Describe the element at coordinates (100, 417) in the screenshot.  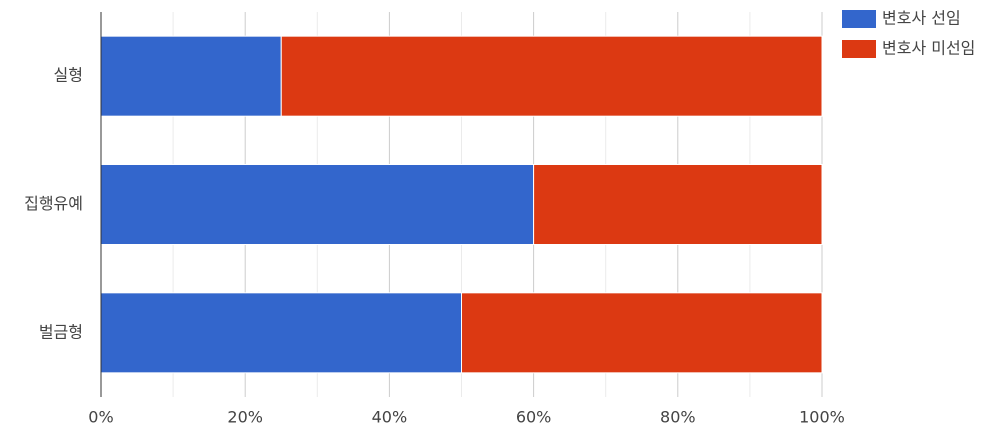
I see `x-tick-label: 0%` at that location.